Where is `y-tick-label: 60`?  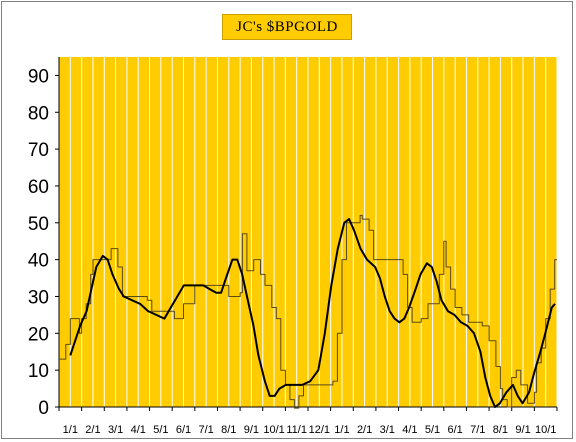
y-tick-label: 60 is located at coordinates (38, 187).